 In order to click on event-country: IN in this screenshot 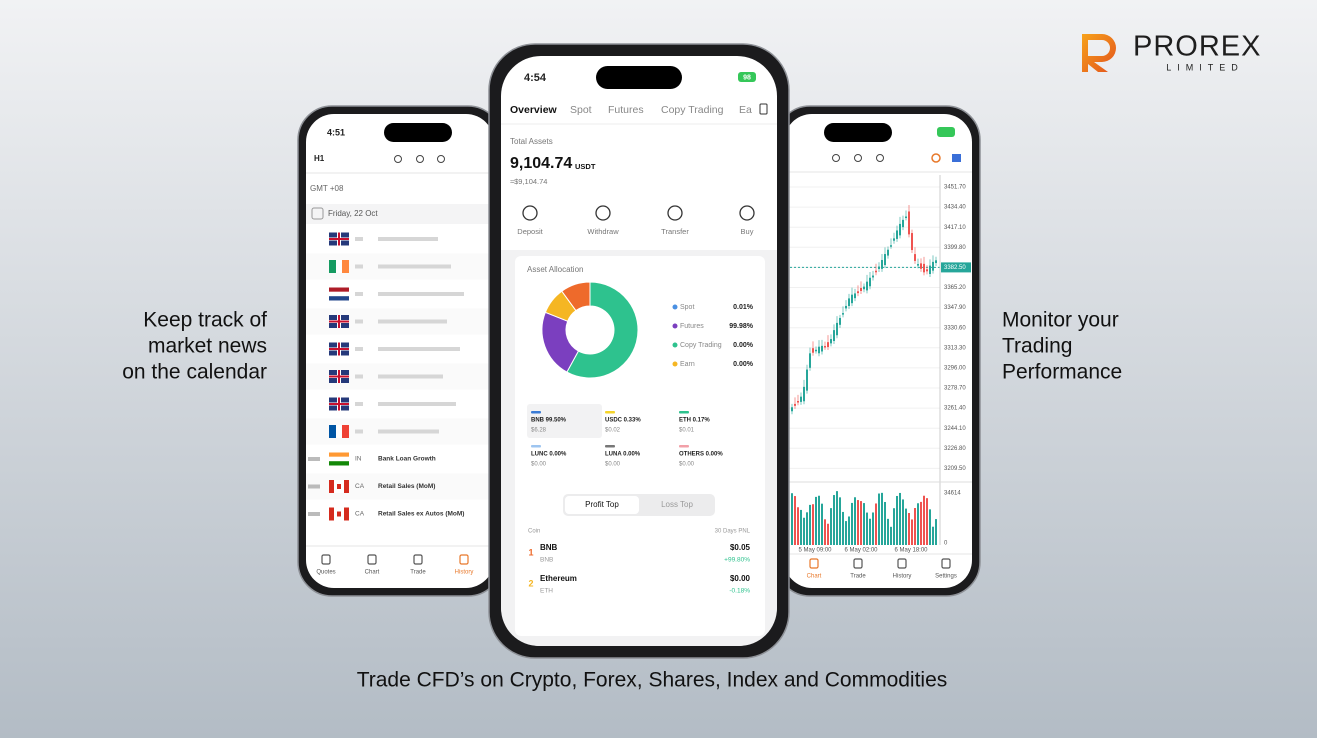, I will do `click(358, 459)`.